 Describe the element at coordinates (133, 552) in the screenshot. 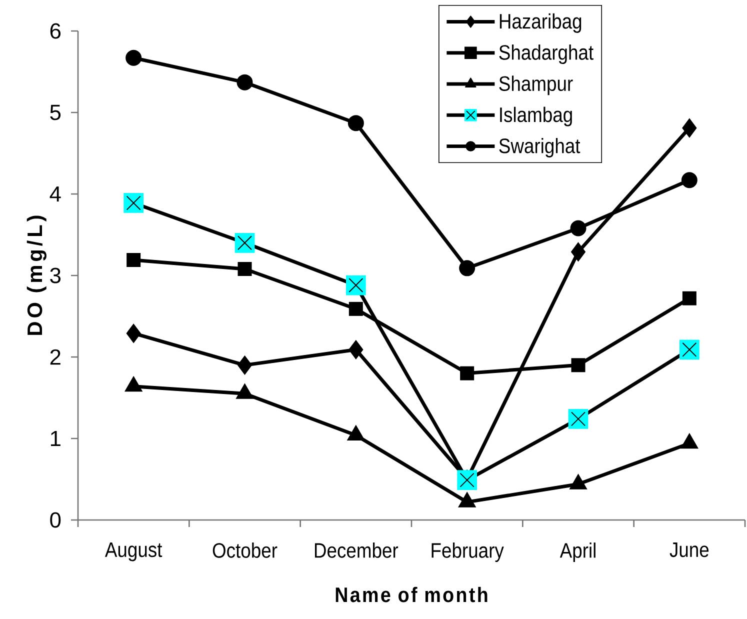

I see `x-tick-label: August` at that location.